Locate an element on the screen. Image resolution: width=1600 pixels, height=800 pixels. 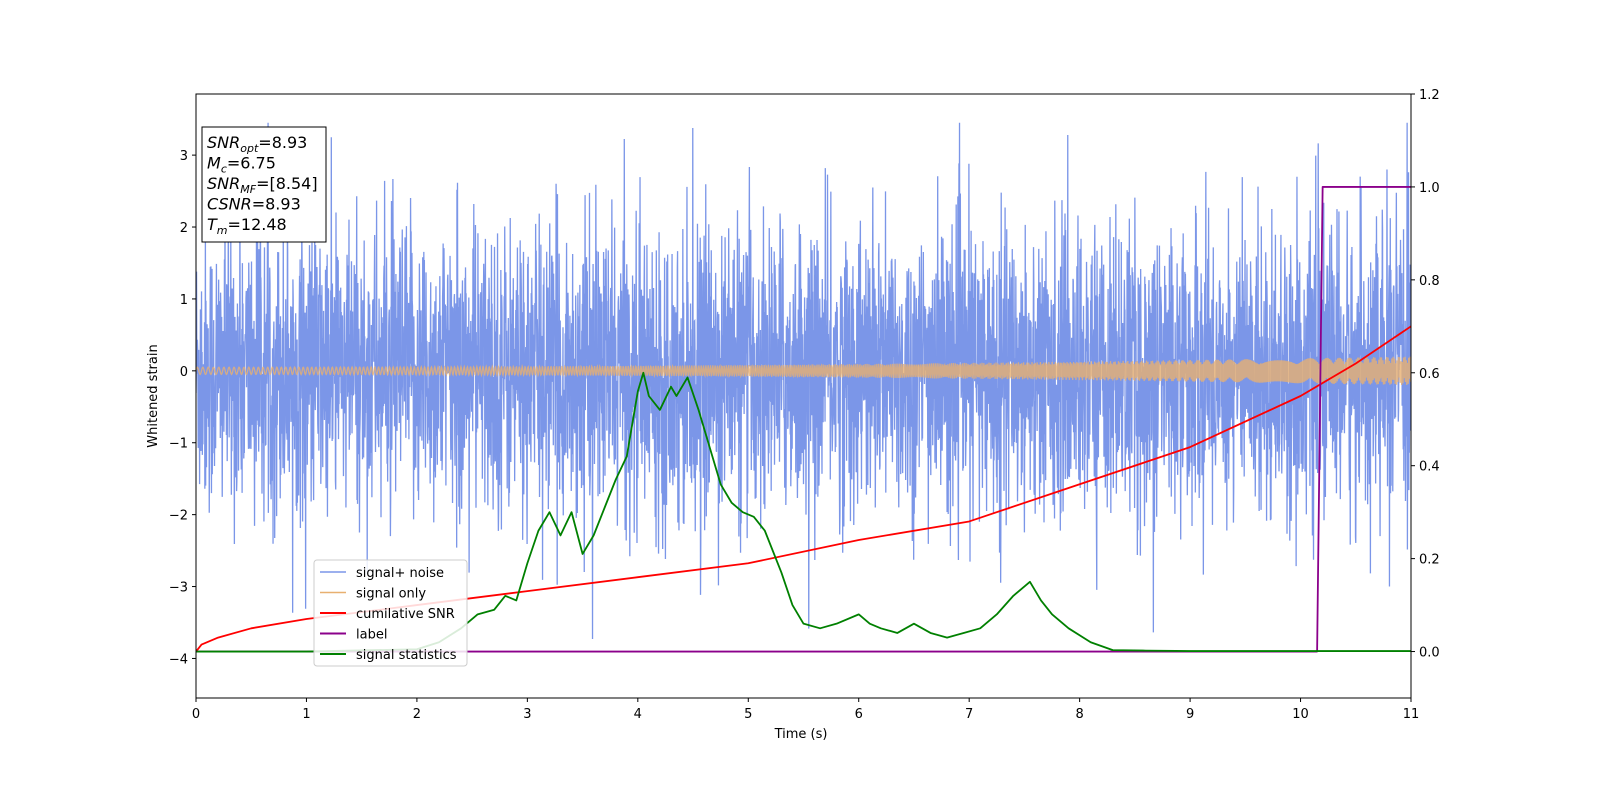
legend-label: signal statistics is located at coordinates (406, 655).